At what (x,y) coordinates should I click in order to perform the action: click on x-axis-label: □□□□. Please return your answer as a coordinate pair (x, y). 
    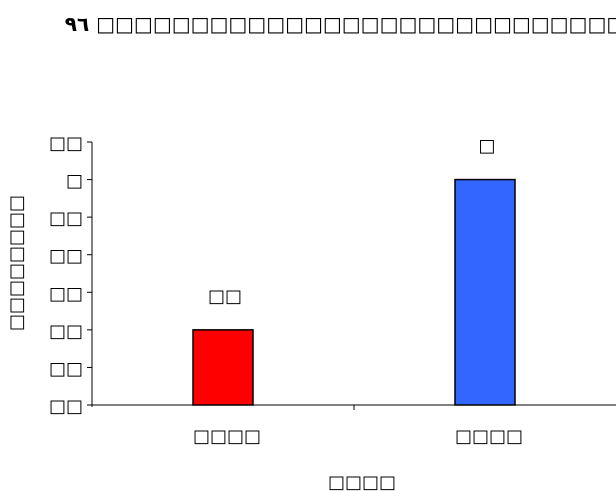
    Looking at the image, I should click on (362, 481).